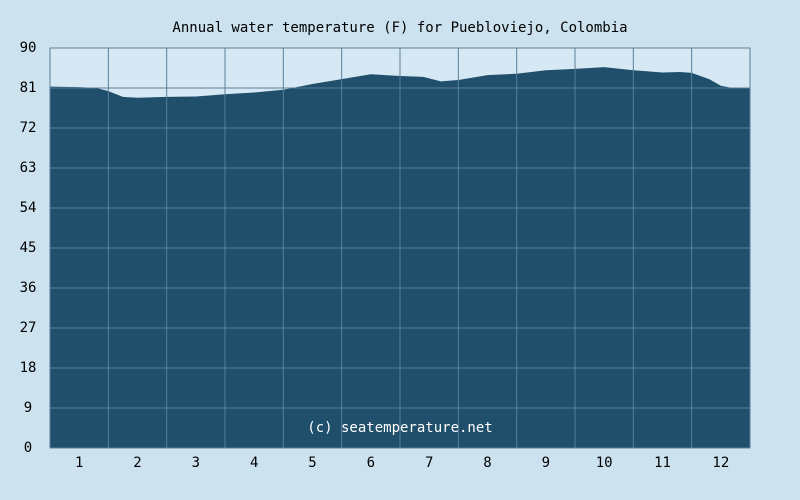 This screenshot has height=500, width=800. Describe the element at coordinates (312, 463) in the screenshot. I see `x-tick-label: 5` at that location.